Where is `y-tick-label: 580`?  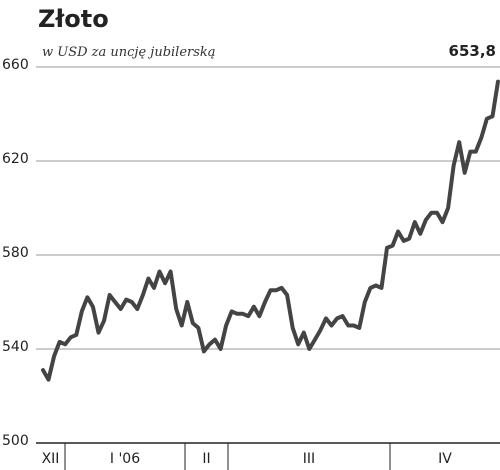
y-tick-label: 580 is located at coordinates (15, 253).